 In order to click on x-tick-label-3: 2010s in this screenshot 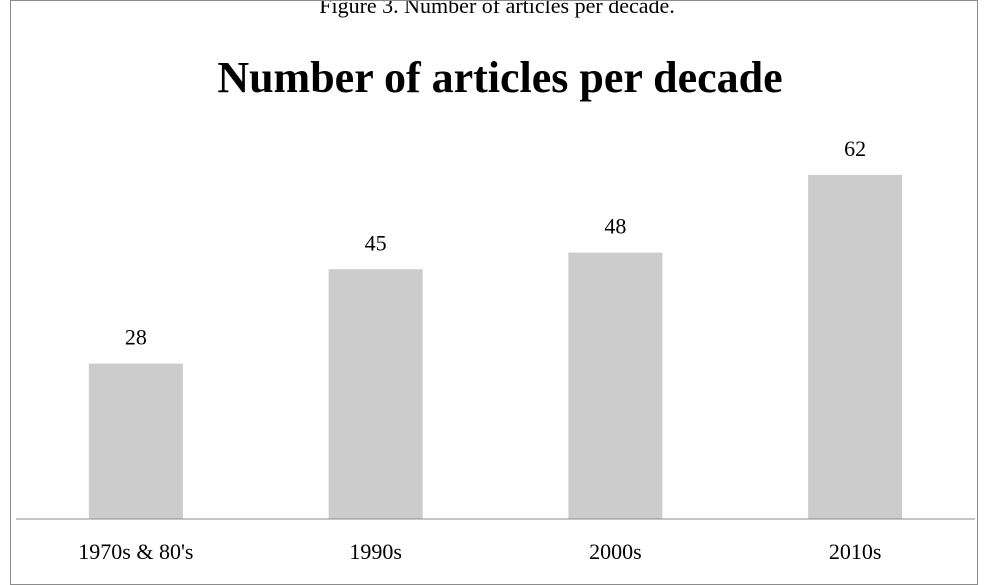, I will do `click(855, 551)`.